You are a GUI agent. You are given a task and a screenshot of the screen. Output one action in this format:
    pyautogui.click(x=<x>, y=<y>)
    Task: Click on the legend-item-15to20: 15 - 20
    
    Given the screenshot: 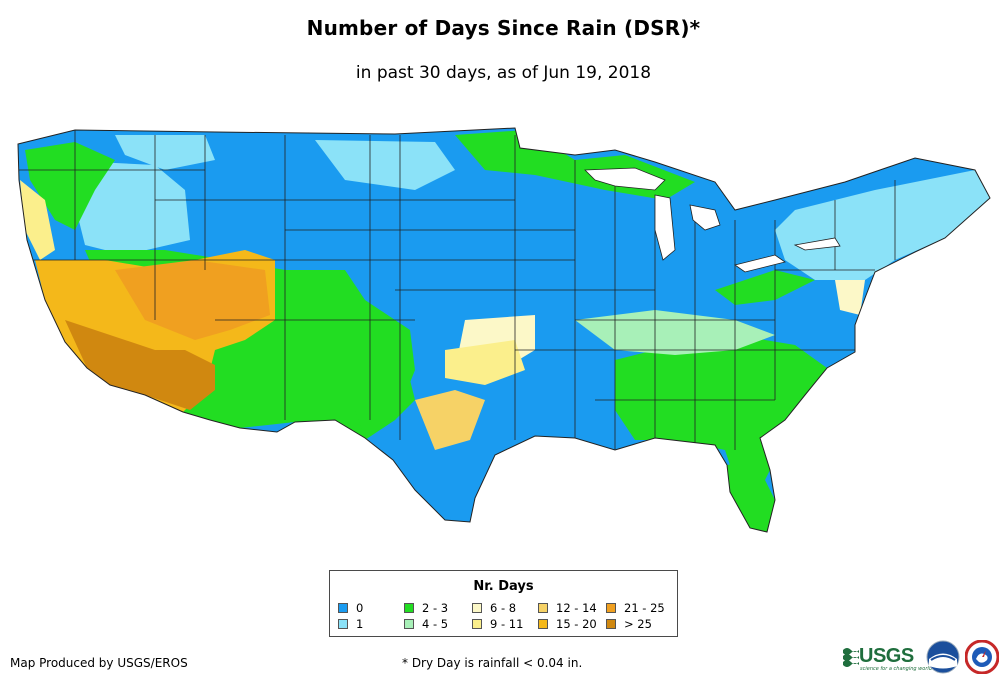 What is the action you would take?
    pyautogui.click(x=567, y=624)
    